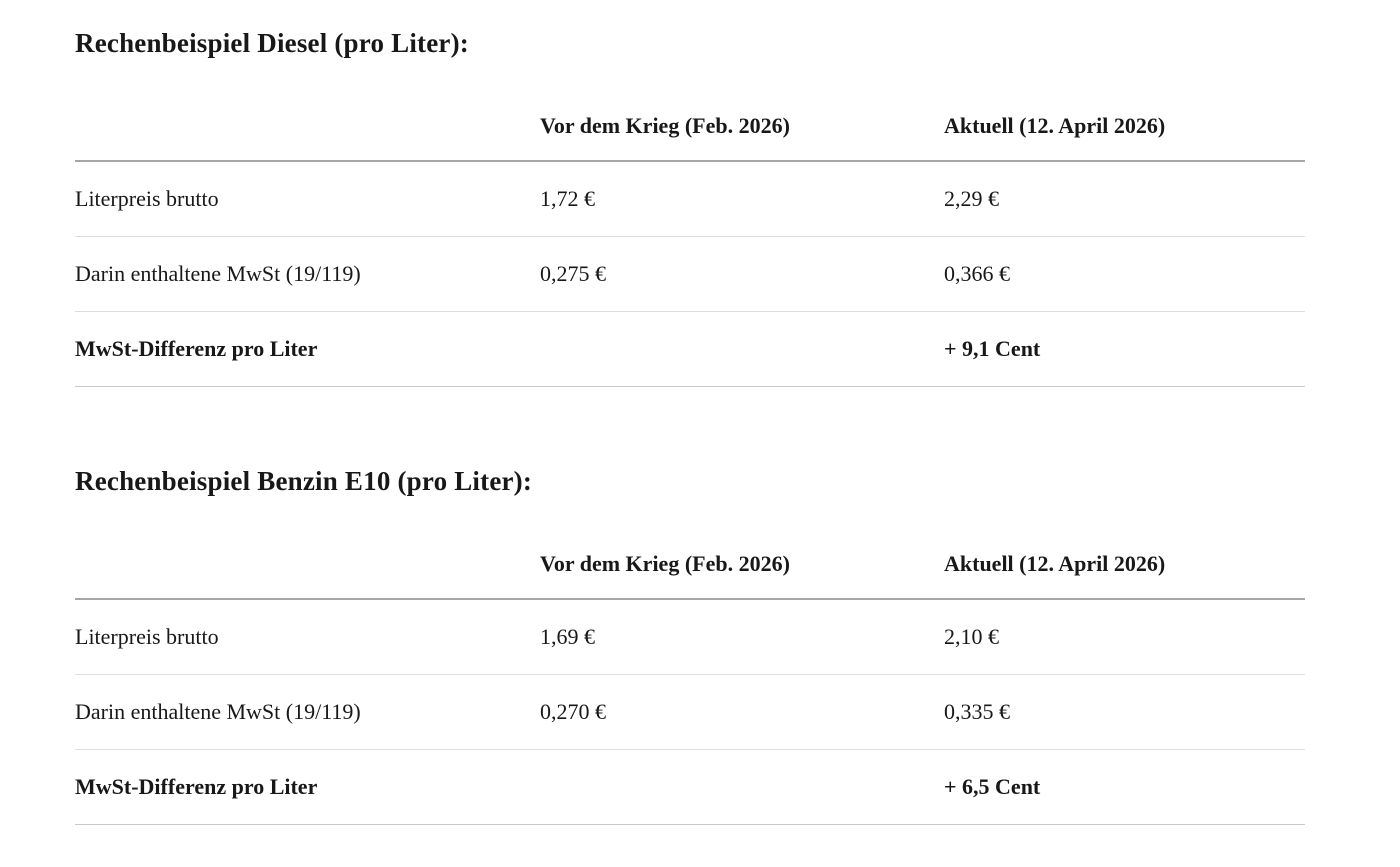  What do you see at coordinates (742, 199) in the screenshot?
I see `value-before: 1,72 €` at bounding box center [742, 199].